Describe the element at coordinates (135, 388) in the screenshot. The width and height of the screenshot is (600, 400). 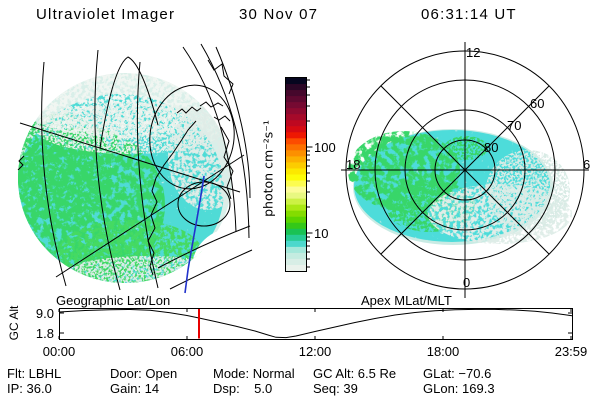
I see `status-gain: Gain: 14` at that location.